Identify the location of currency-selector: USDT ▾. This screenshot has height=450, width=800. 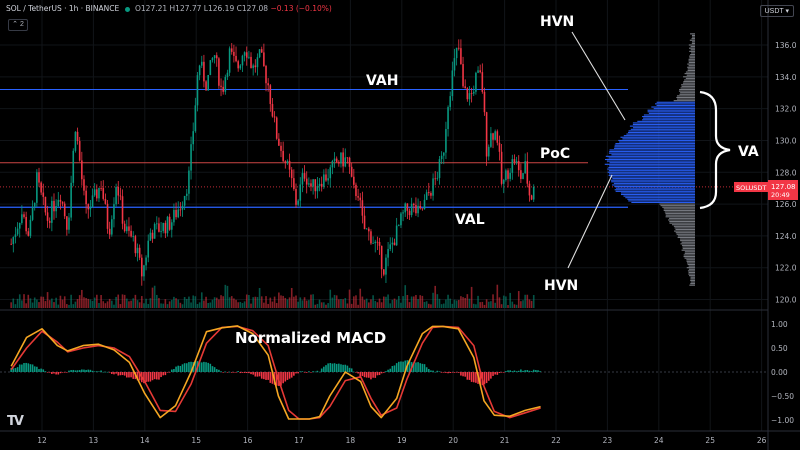
(776, 11).